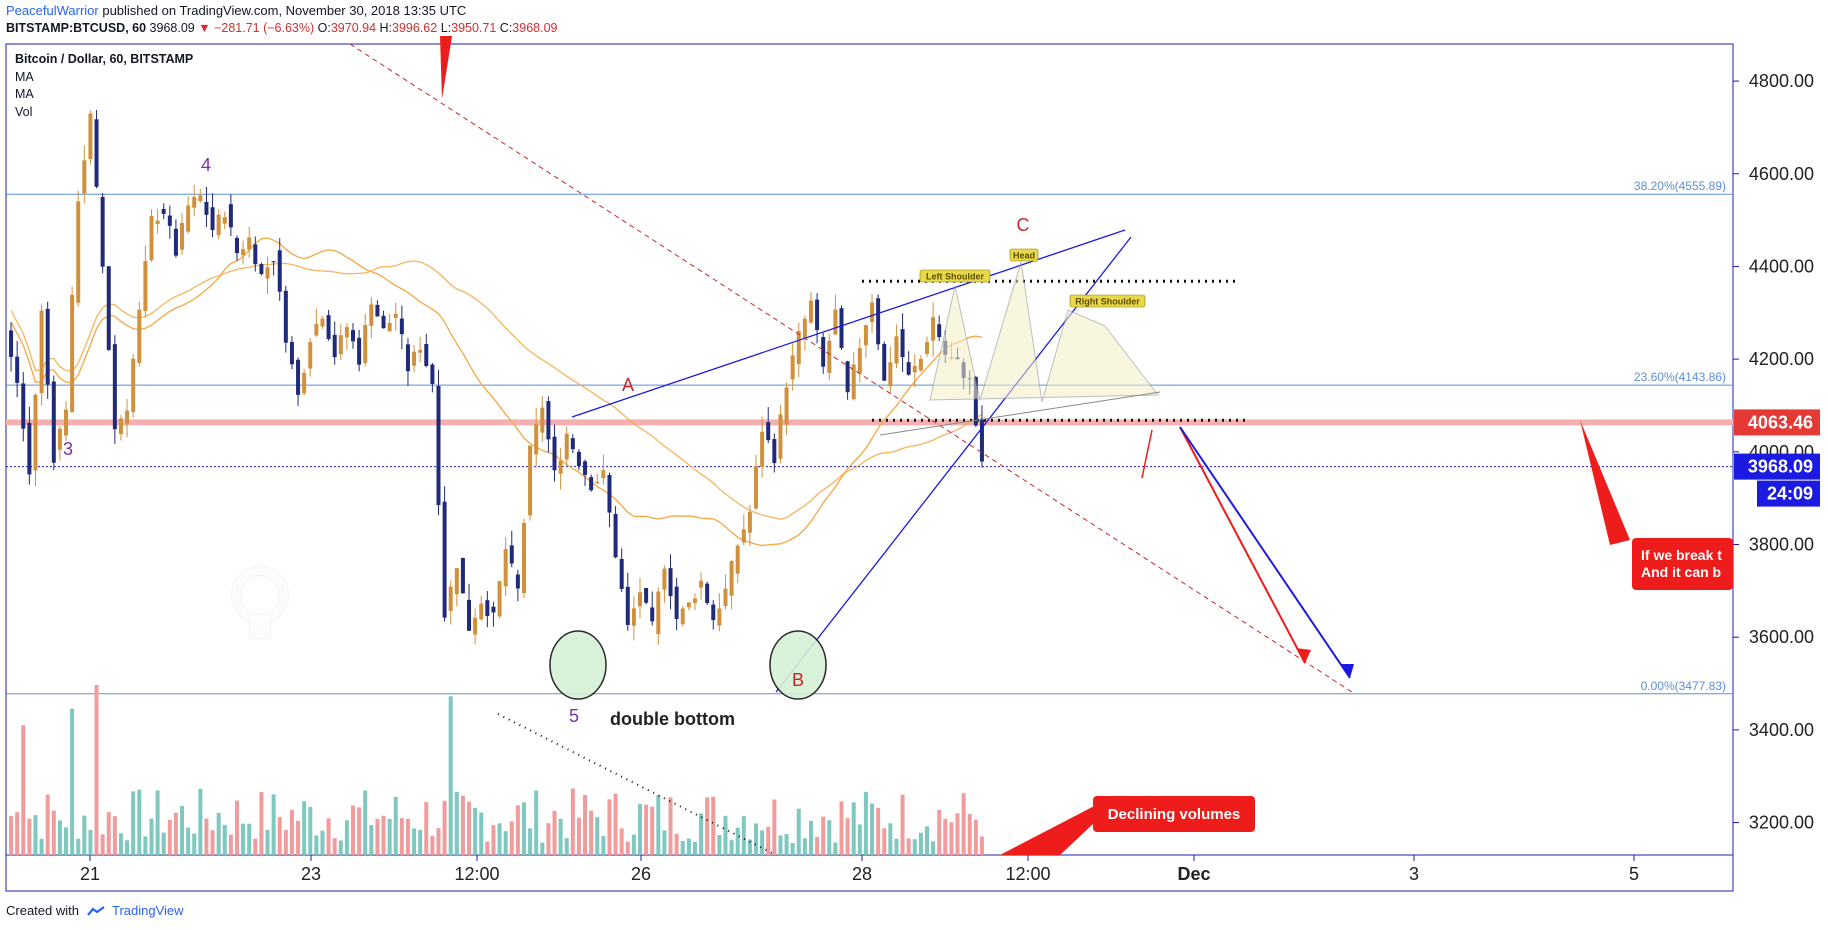  I want to click on wave-label-b: B, so click(798, 680).